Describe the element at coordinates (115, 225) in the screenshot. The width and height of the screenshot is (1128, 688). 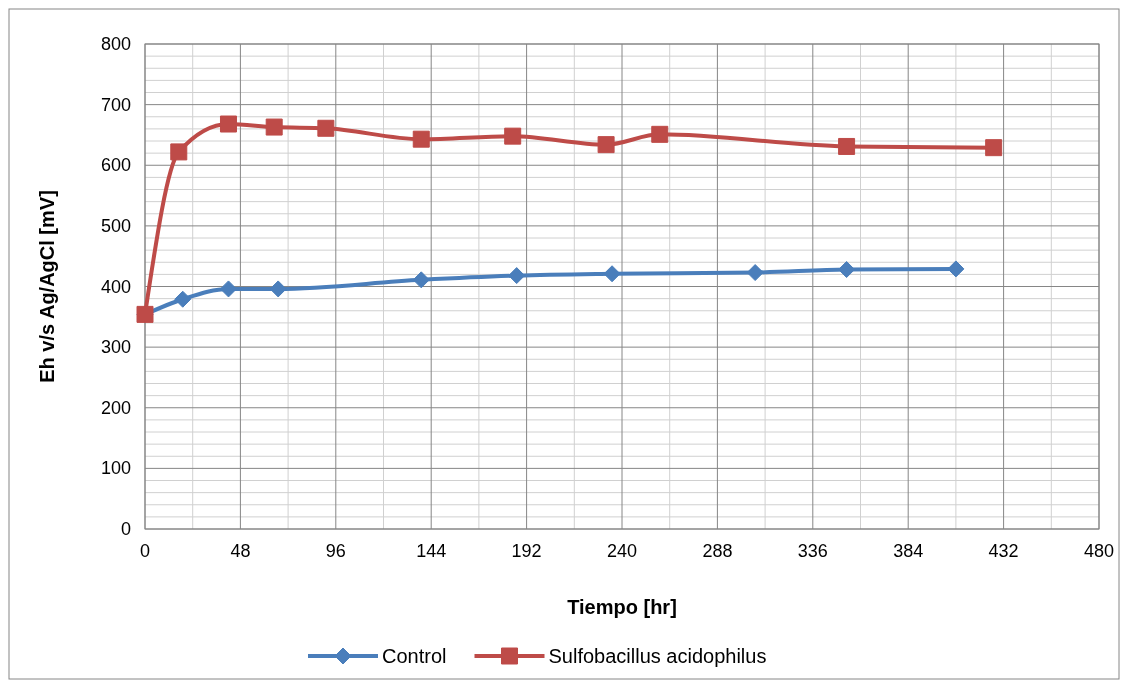
I see `y-tick-label: 500` at that location.